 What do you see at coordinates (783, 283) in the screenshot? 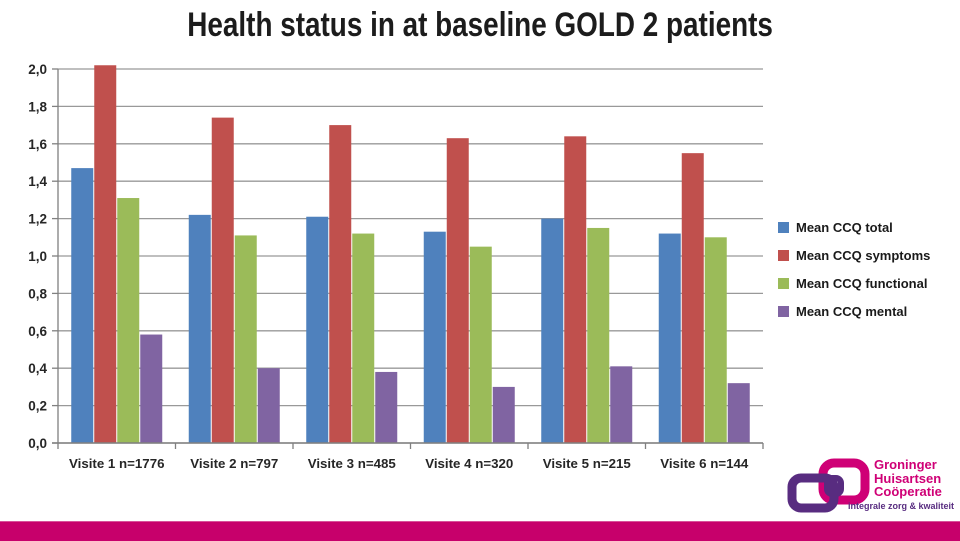
I see `legend-marker-functional-icon` at bounding box center [783, 283].